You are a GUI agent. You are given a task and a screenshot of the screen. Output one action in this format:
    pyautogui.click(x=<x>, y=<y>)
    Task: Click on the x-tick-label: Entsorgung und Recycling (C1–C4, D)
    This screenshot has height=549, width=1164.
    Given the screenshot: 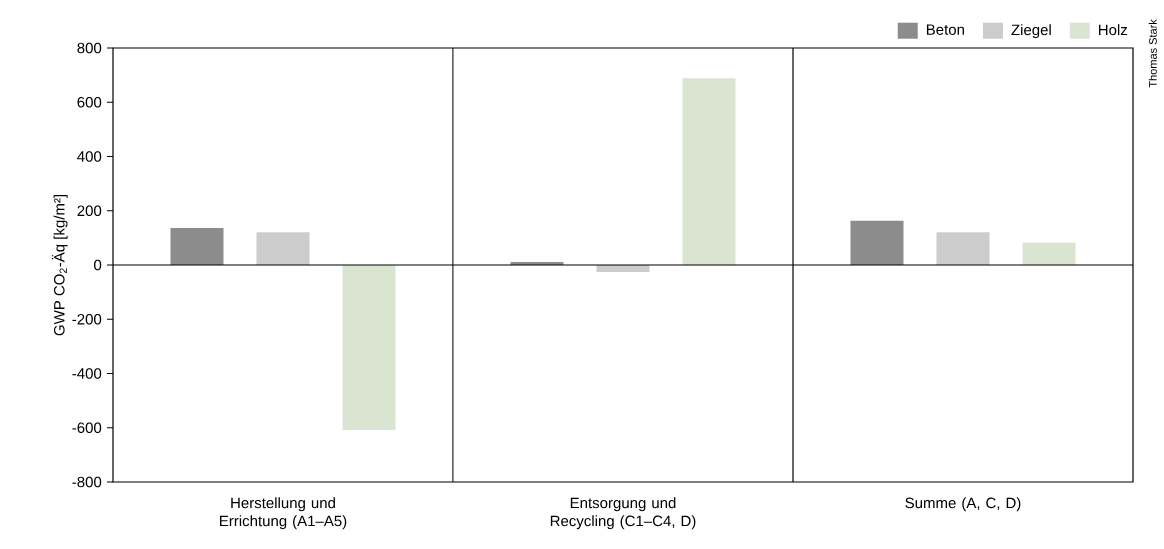 What is the action you would take?
    pyautogui.click(x=623, y=513)
    